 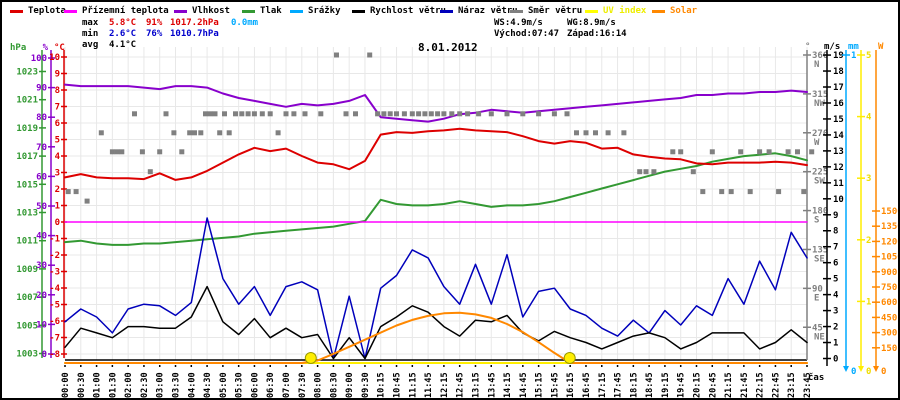 What do you see at coordinates (54, 256) in the screenshot?
I see `svg-text: -2` at bounding box center [54, 256].